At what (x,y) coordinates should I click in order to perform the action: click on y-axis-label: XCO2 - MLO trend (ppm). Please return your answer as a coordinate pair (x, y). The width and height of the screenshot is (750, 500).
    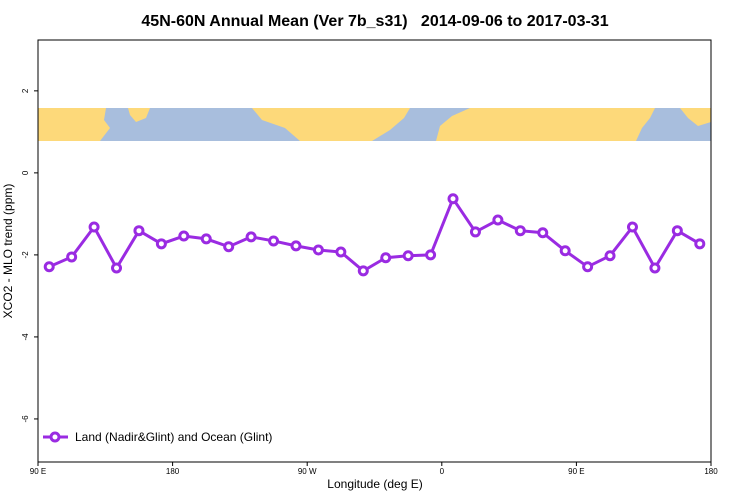
    Looking at the image, I should click on (8, 251).